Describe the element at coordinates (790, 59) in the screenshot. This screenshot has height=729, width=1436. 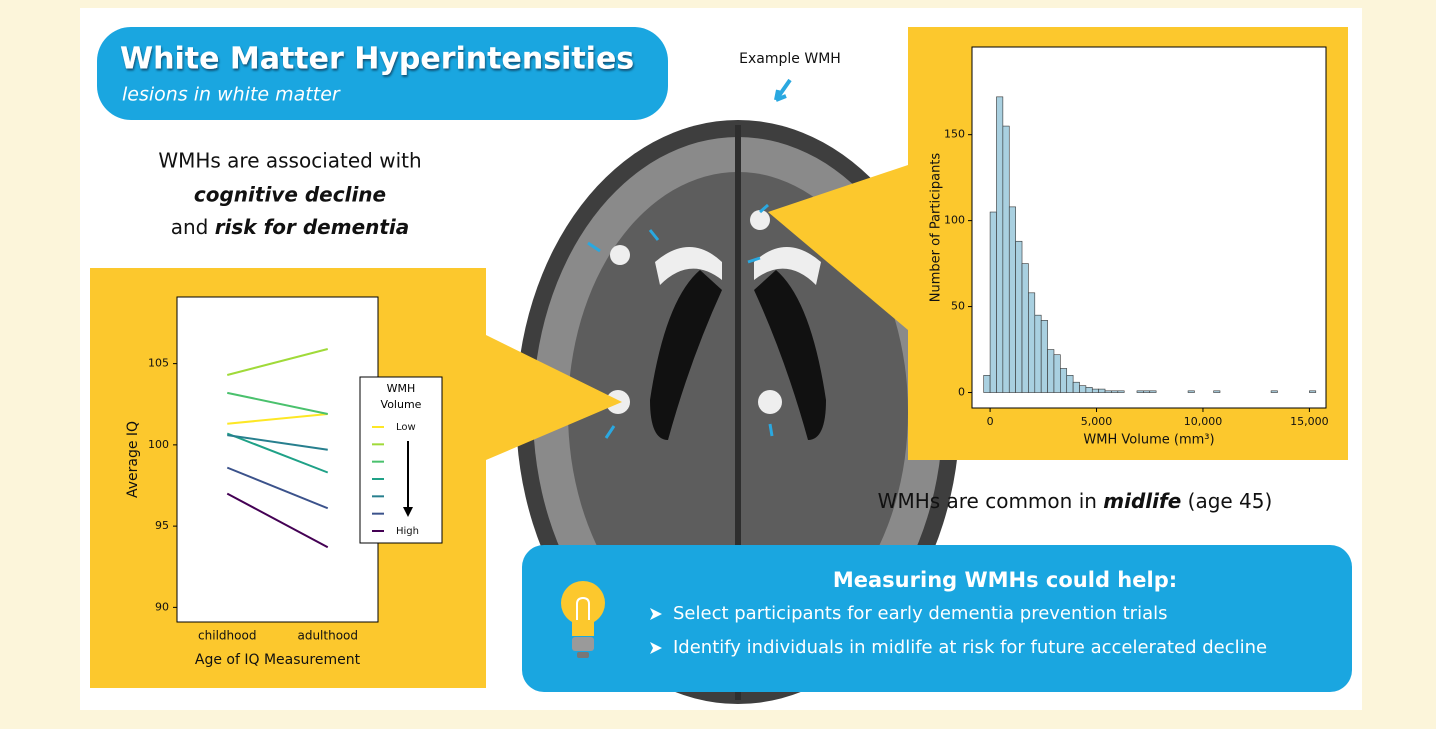
I see `example-label: Example WMH` at that location.